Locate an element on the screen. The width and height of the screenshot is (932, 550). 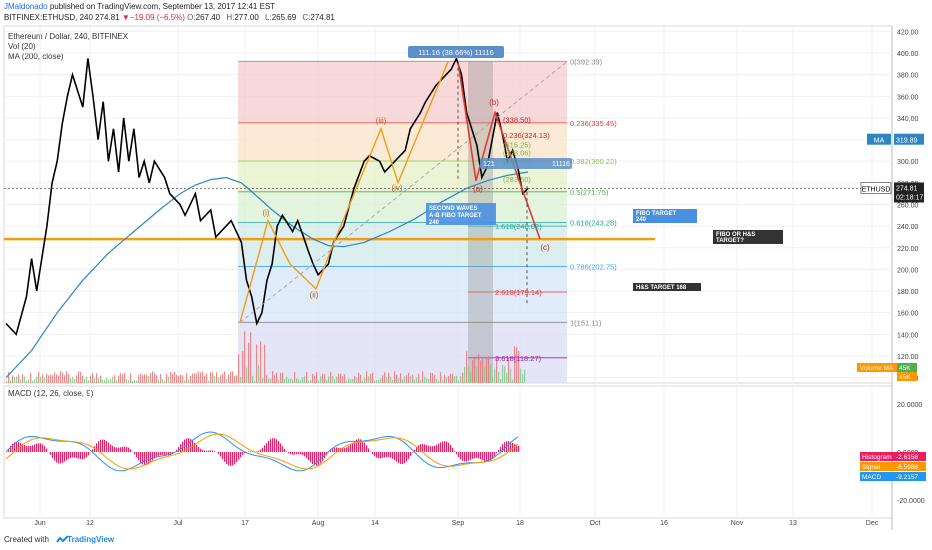
ma-legend: MA (200, close) is located at coordinates (36, 56).